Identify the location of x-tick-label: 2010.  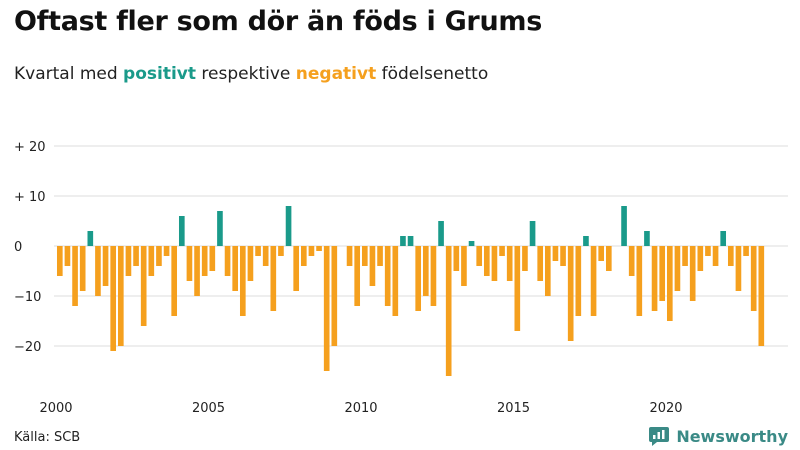
(360, 408).